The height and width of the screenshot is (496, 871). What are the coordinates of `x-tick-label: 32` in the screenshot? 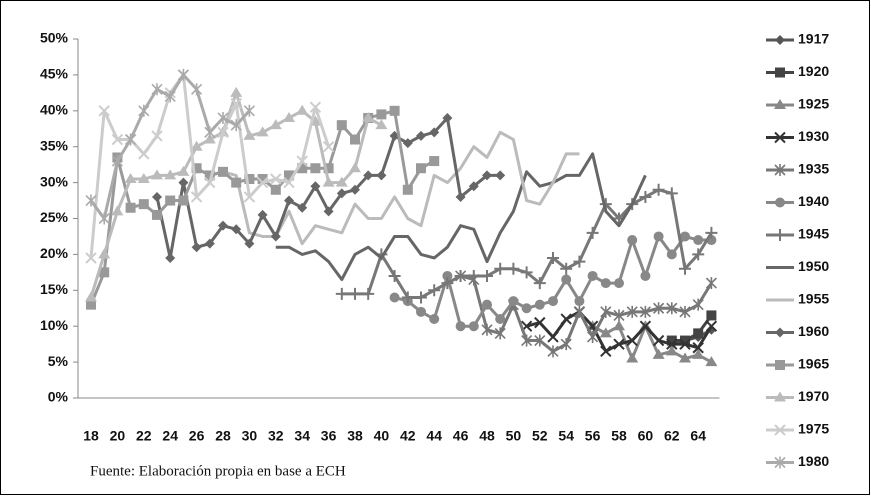 It's located at (276, 436).